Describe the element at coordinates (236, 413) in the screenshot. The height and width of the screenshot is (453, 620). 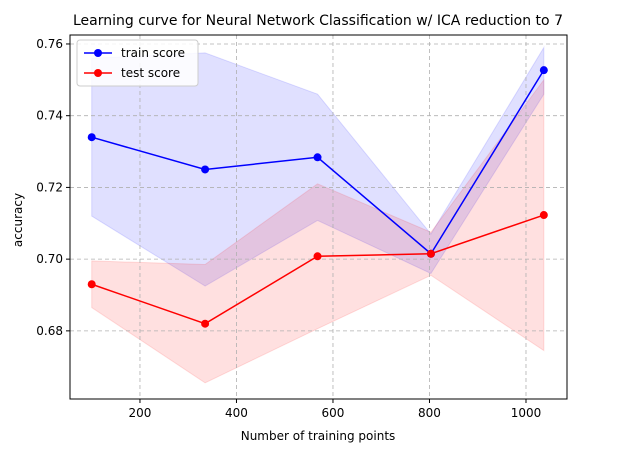
I see `x-tick-label: 400` at that location.